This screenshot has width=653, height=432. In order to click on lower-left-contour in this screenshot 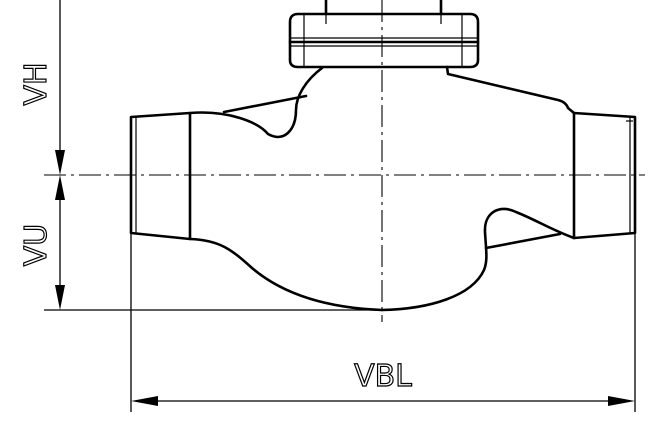, I will do `click(286, 274)`.